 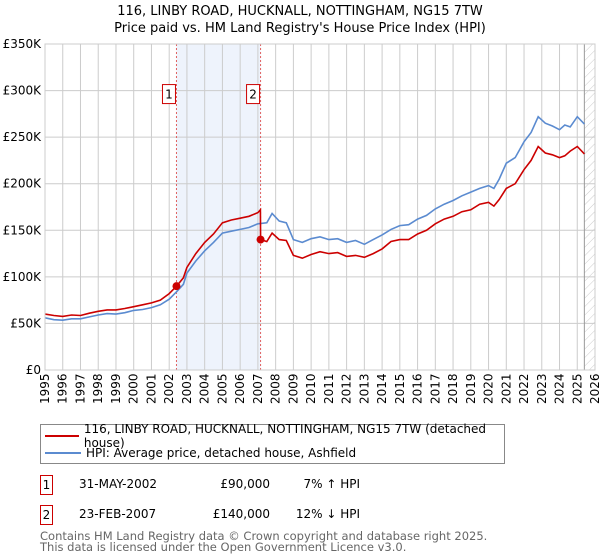 What do you see at coordinates (45, 388) in the screenshot?
I see `x-tick-label: 1995` at bounding box center [45, 388].